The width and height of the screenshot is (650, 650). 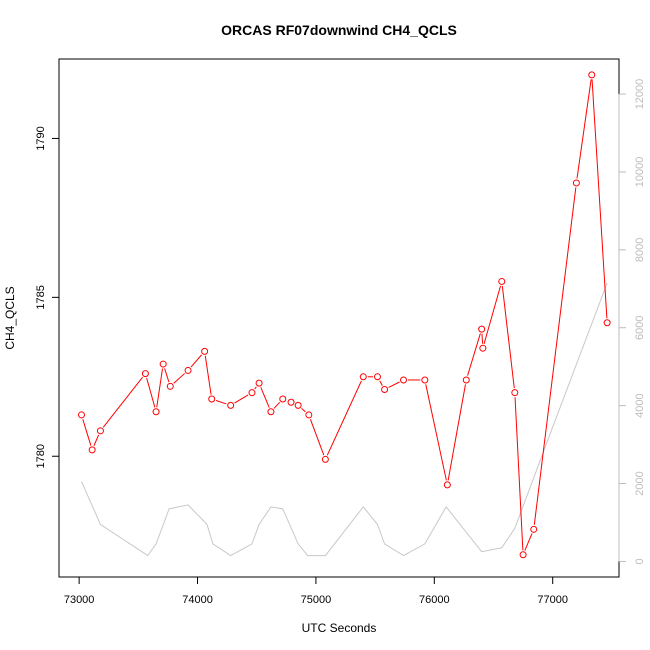 What do you see at coordinates (640, 94) in the screenshot?
I see `y2-tick-label: 12000` at bounding box center [640, 94].